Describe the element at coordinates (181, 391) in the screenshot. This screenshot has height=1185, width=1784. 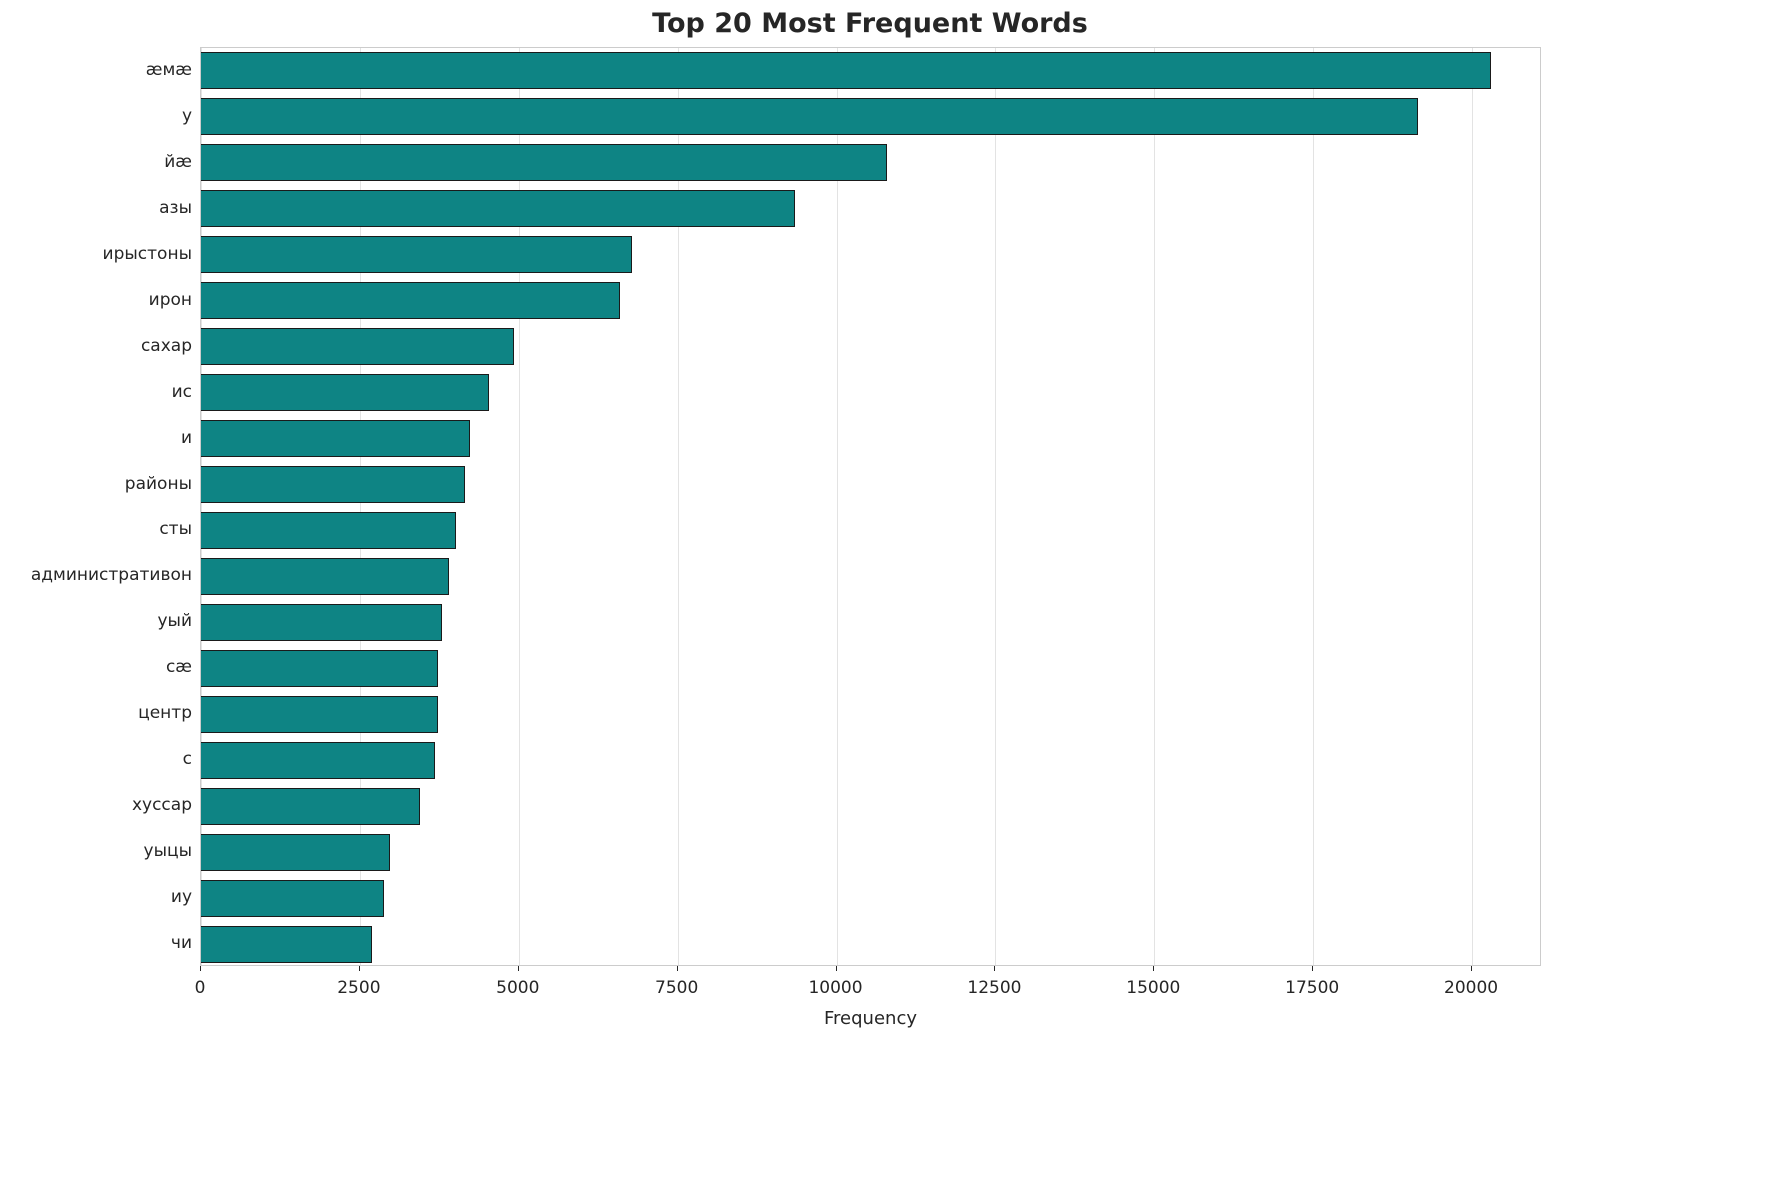
I see `y-tick-label: ис` at that location.